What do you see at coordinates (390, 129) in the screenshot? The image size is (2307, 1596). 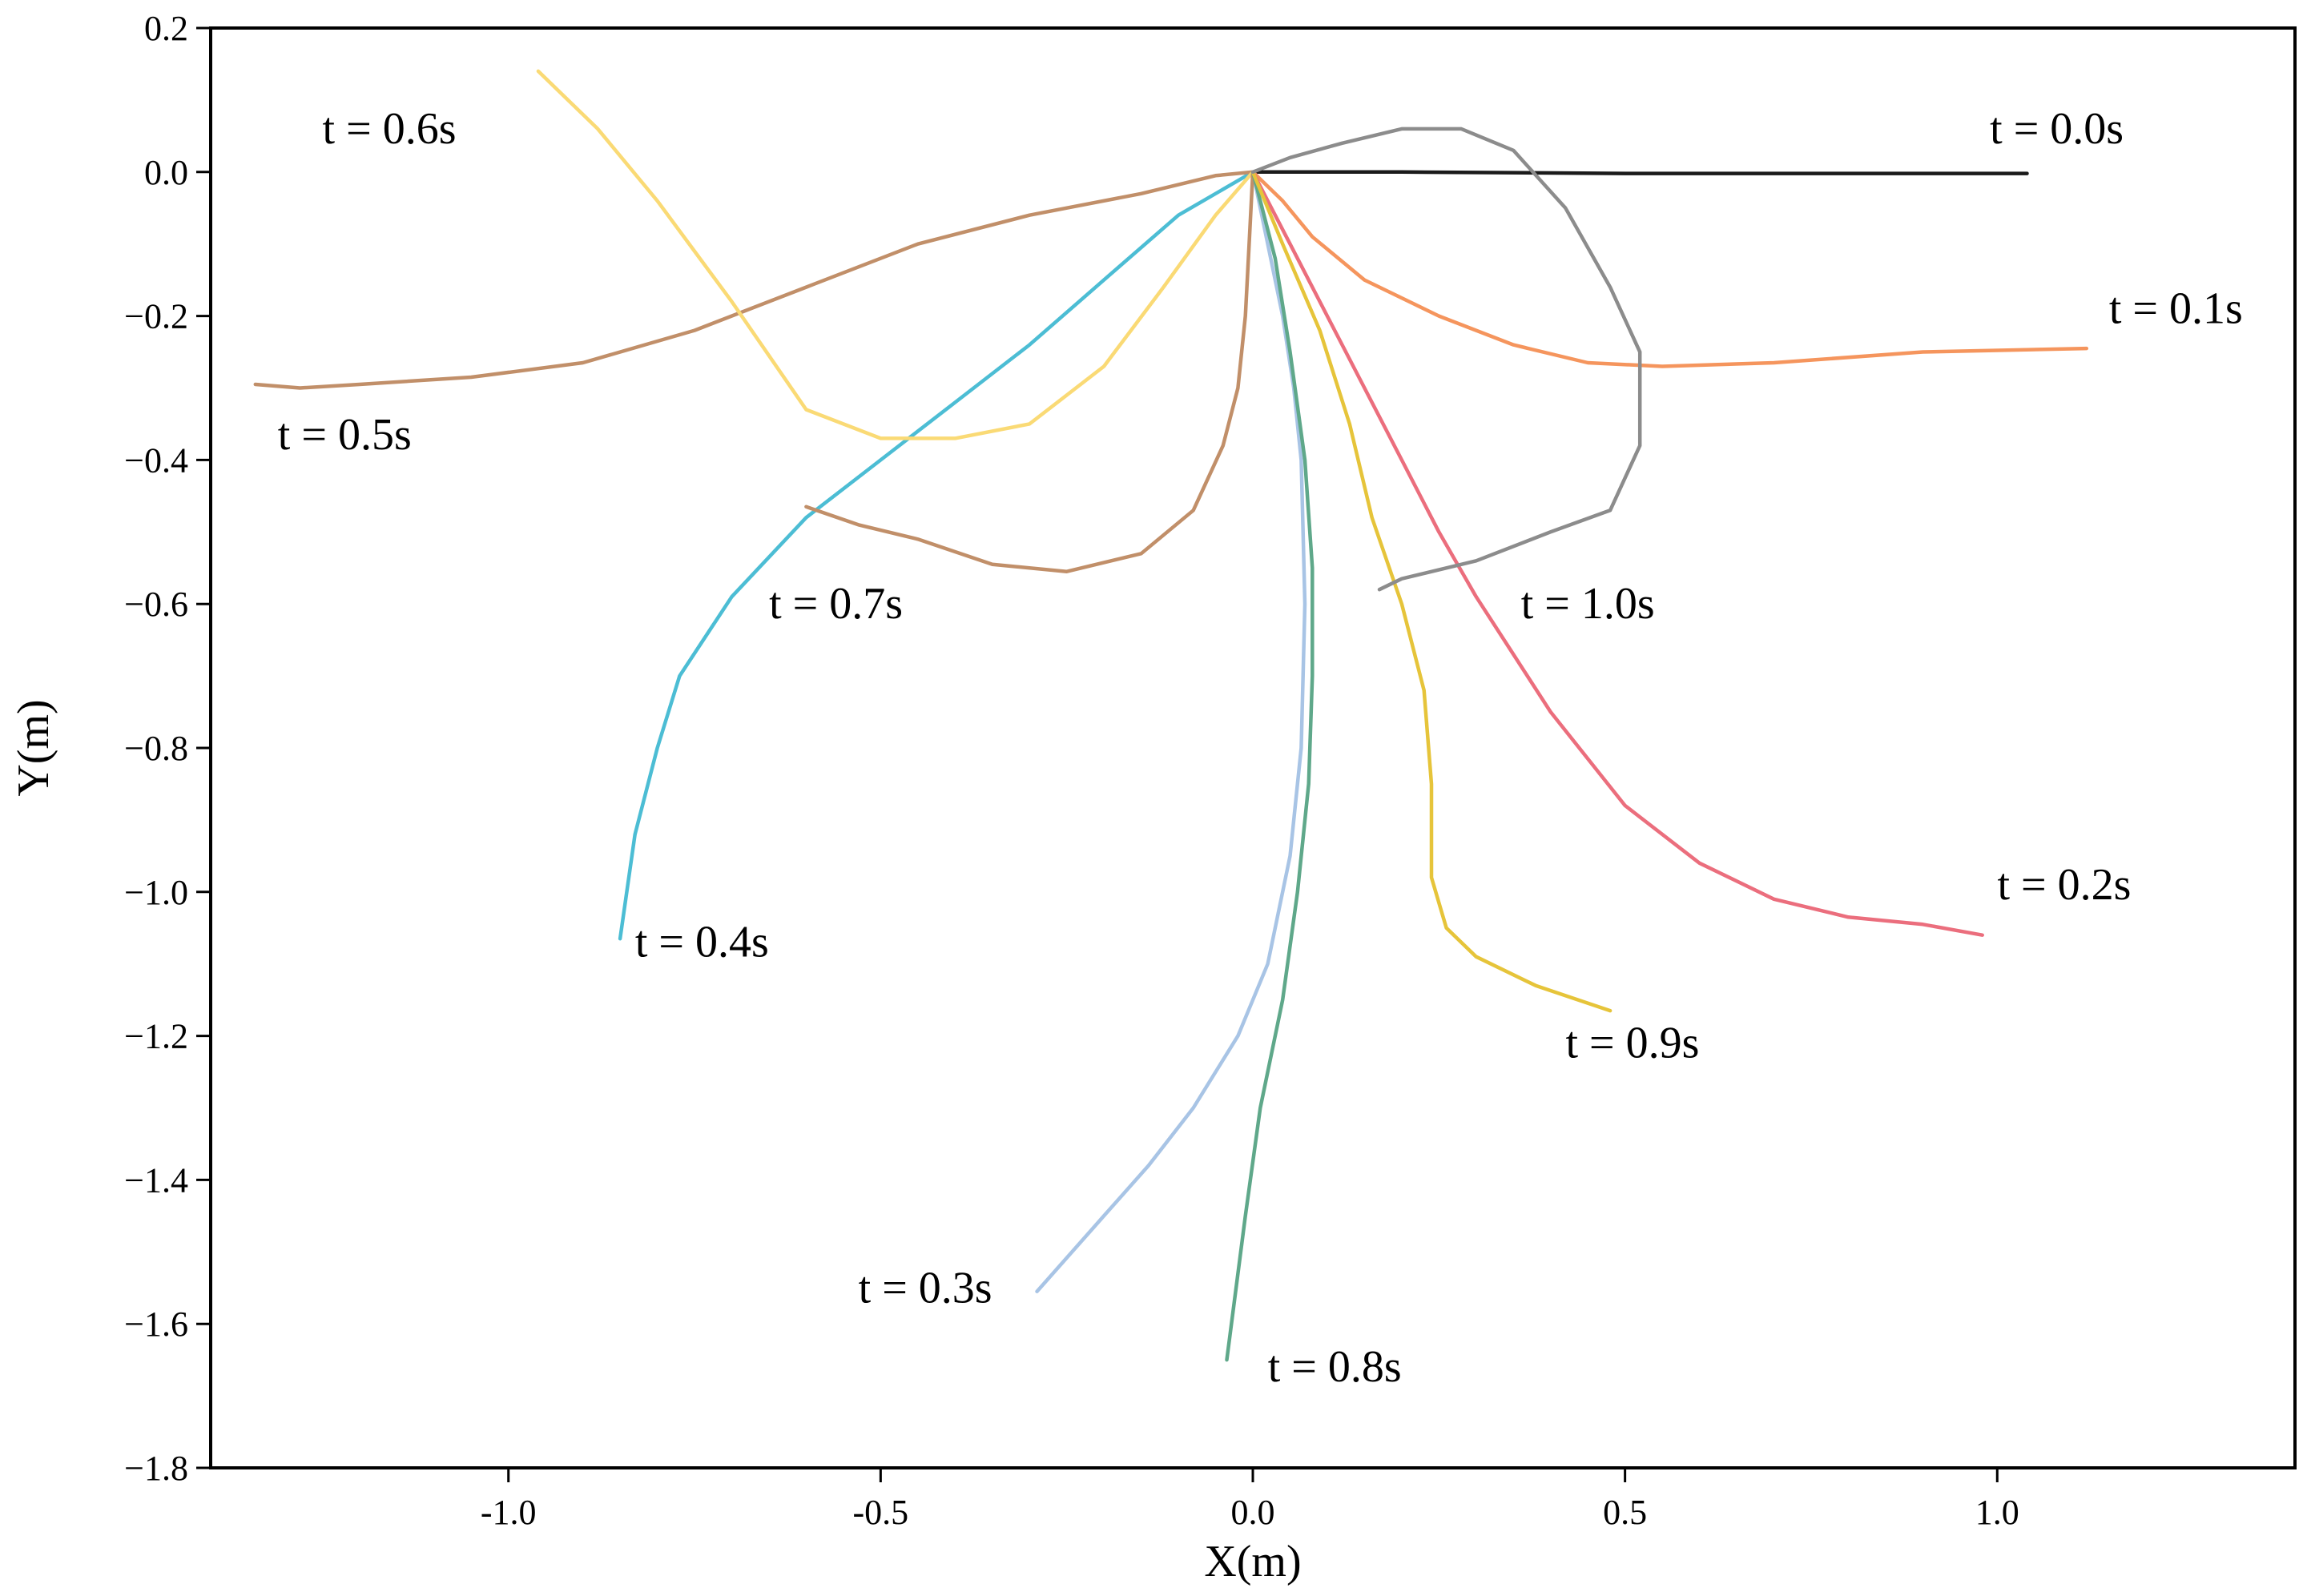 I see `series-label: t = 0.6s` at bounding box center [390, 129].